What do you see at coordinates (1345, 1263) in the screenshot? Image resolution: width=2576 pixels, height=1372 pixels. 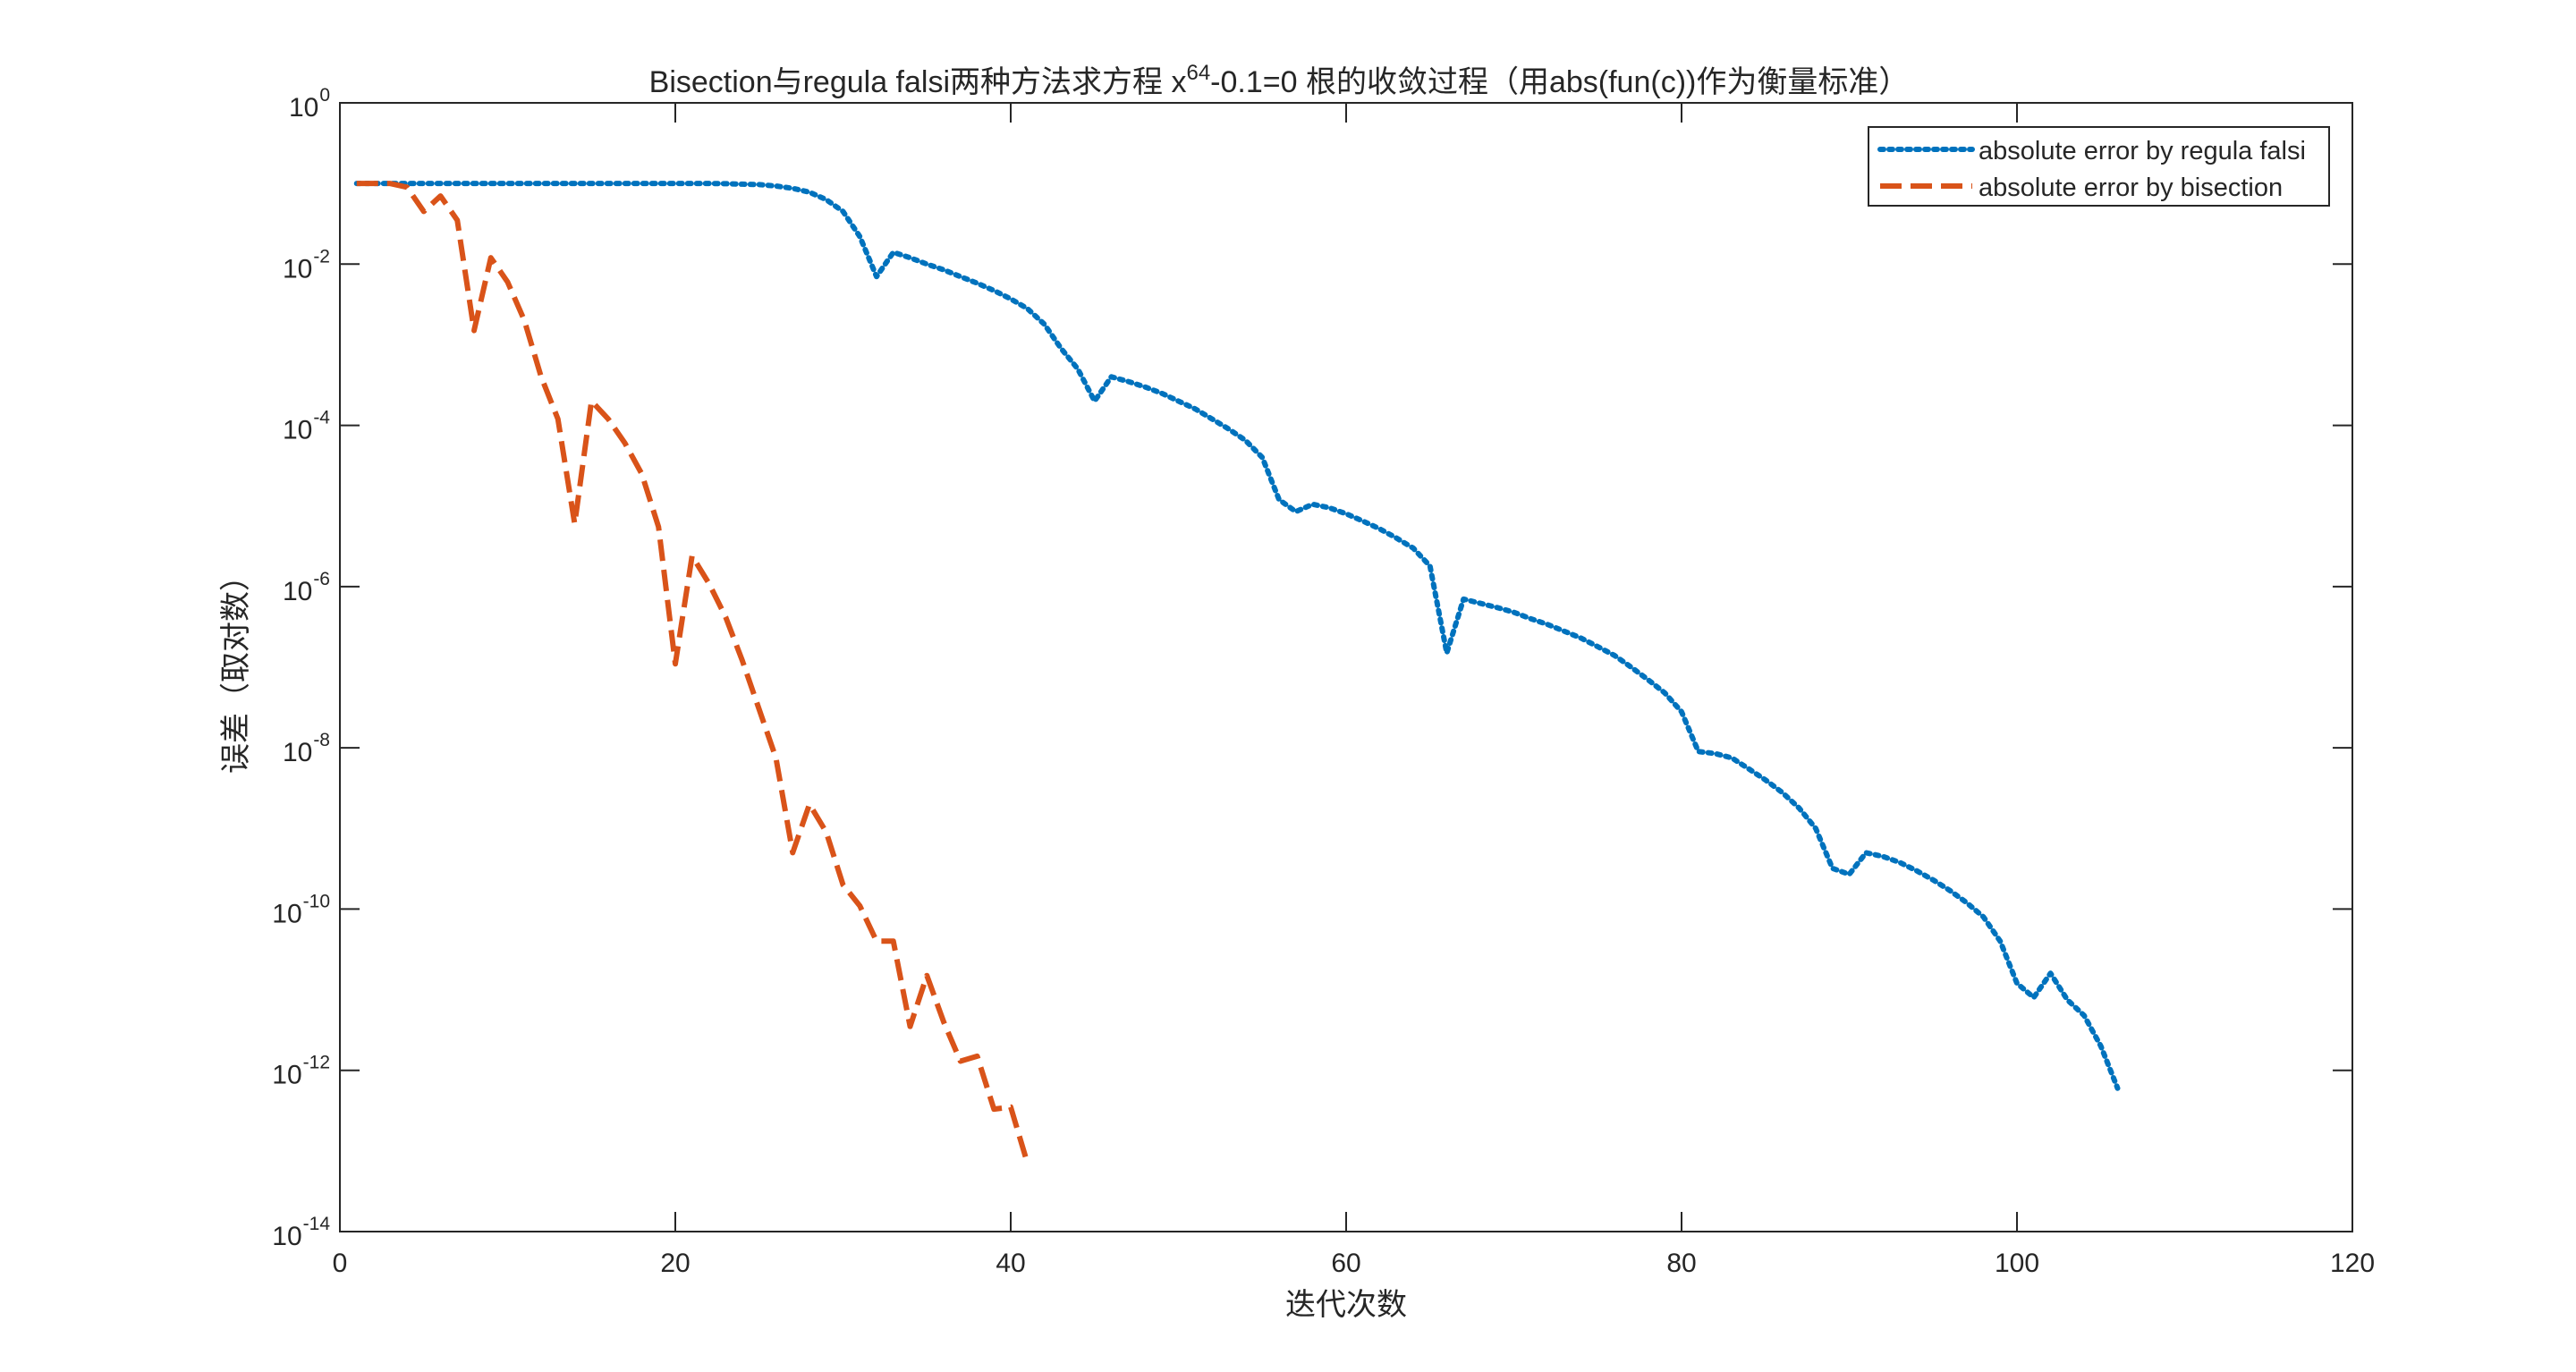 I see `x-tick-label: 60` at bounding box center [1345, 1263].